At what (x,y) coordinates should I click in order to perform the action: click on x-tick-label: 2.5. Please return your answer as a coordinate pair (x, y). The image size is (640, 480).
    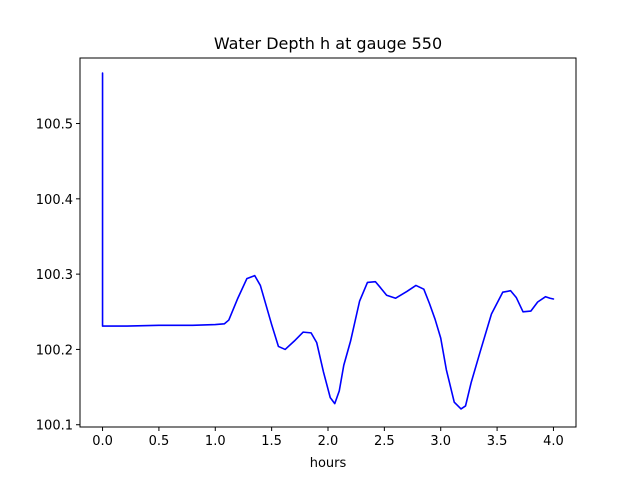
    Looking at the image, I should click on (384, 441).